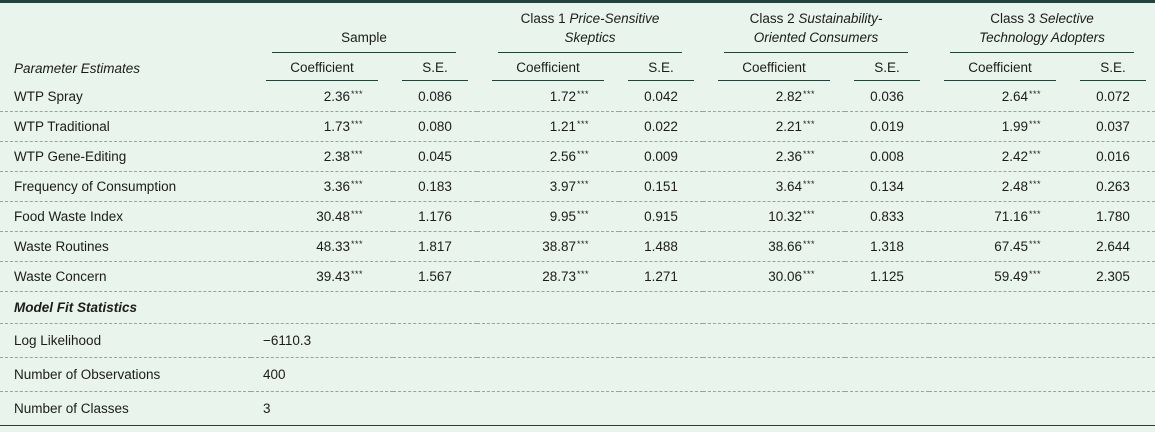 Image resolution: width=1155 pixels, height=432 pixels. Describe the element at coordinates (562, 186) in the screenshot. I see `coefficient-value: 3.97` at that location.